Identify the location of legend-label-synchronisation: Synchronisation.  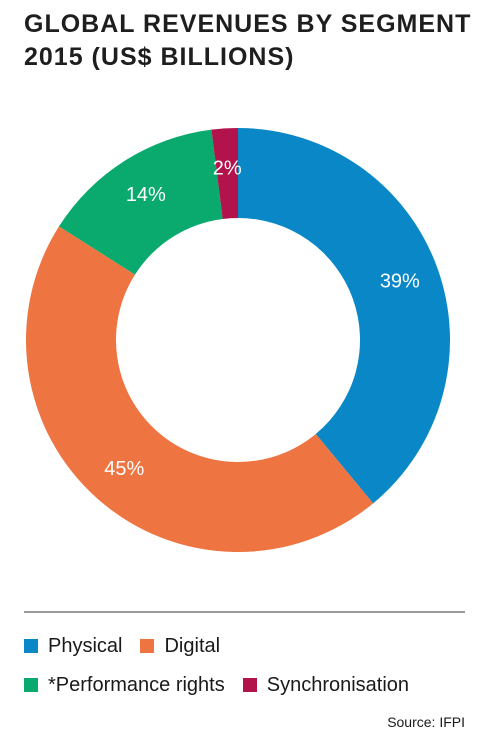
(338, 684).